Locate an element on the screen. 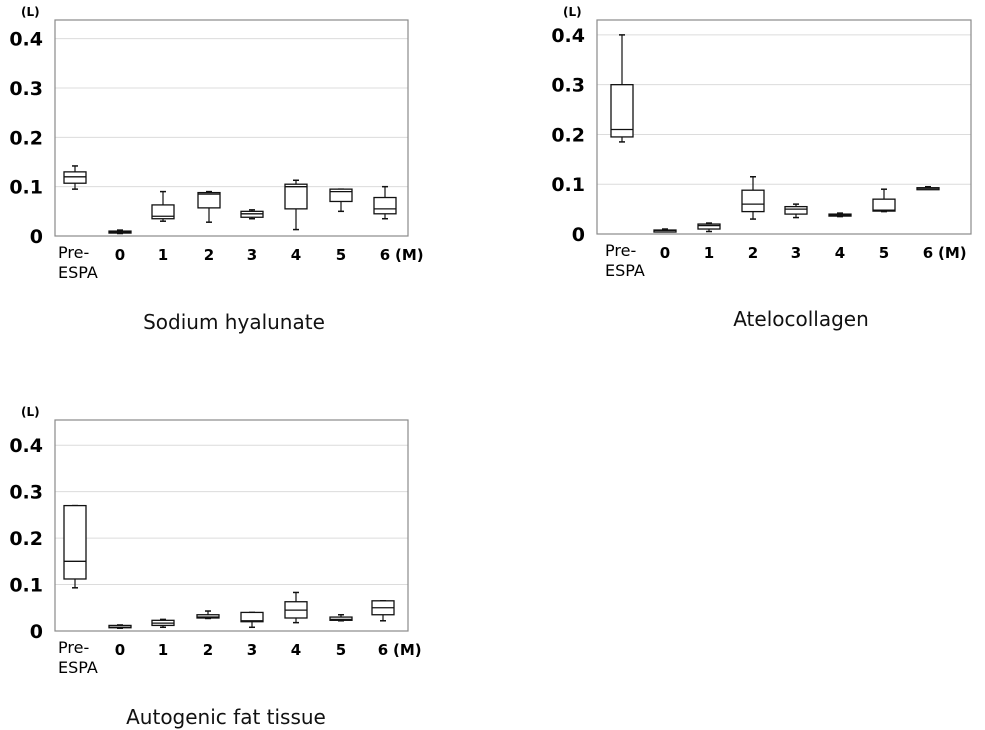 The image size is (985, 730). chart-title: Autogenic fat tissue is located at coordinates (226, 717).